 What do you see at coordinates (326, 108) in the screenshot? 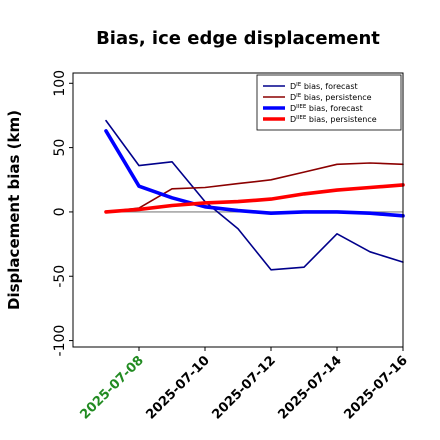
I see `legend-label-3: DIIEE bias, forecast` at bounding box center [326, 108].